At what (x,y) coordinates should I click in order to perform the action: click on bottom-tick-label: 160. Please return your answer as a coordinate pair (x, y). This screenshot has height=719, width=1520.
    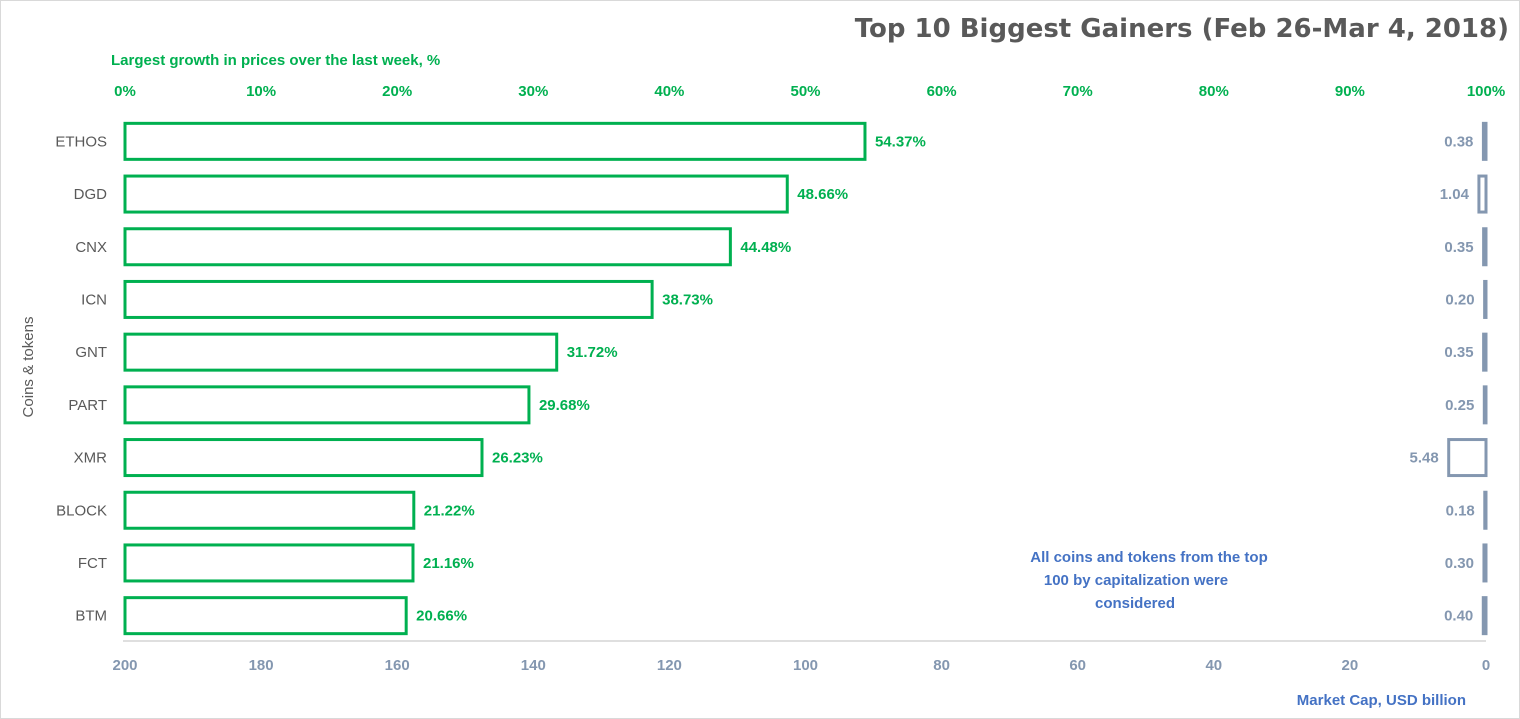
    Looking at the image, I should click on (397, 665).